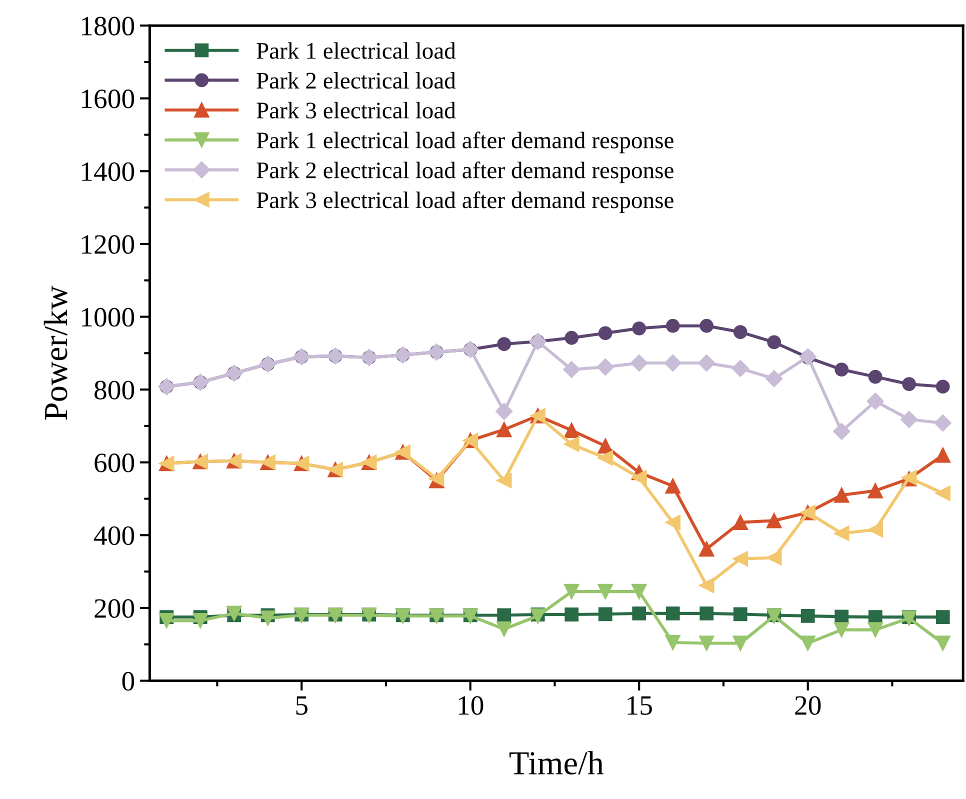  What do you see at coordinates (114, 390) in the screenshot?
I see `y-tick-label: 800` at bounding box center [114, 390].